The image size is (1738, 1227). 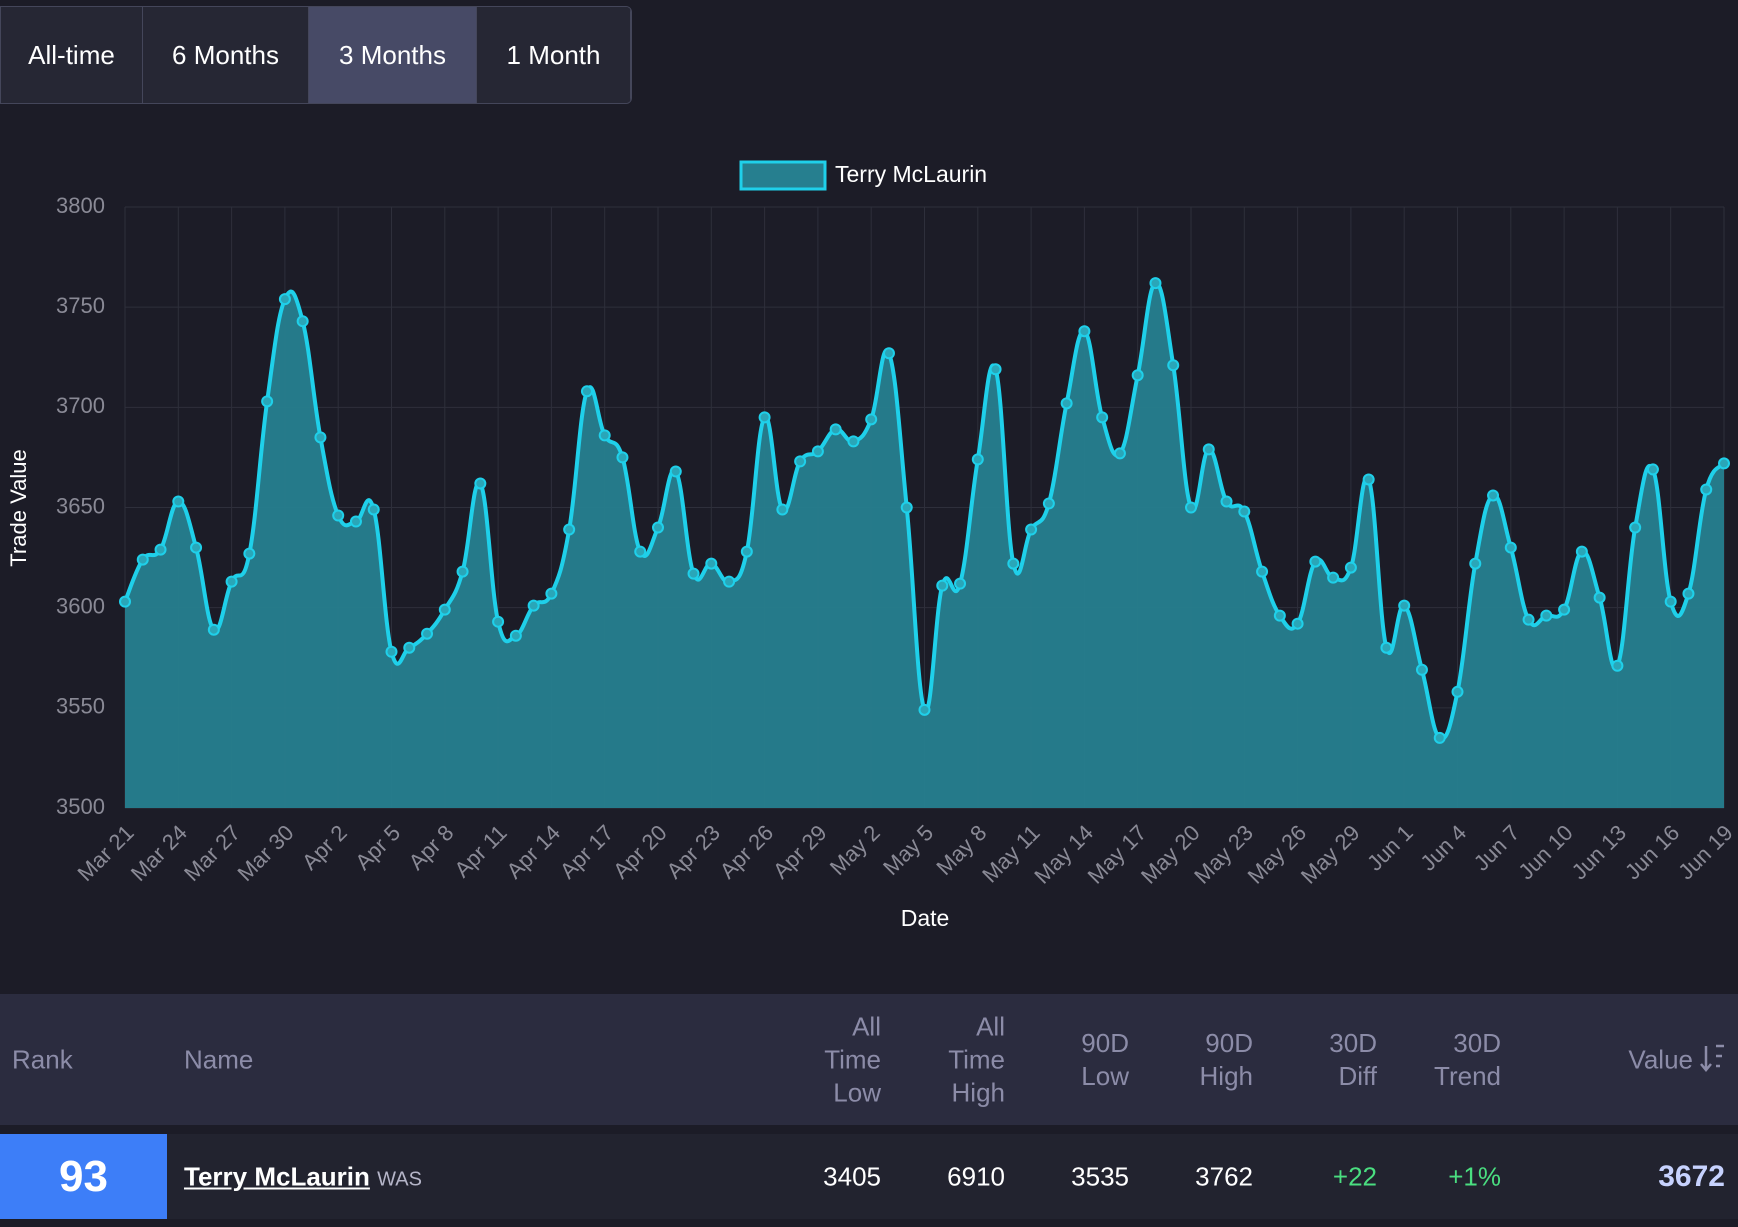 I want to click on x-tick-label: May 17, so click(x=1117, y=854).